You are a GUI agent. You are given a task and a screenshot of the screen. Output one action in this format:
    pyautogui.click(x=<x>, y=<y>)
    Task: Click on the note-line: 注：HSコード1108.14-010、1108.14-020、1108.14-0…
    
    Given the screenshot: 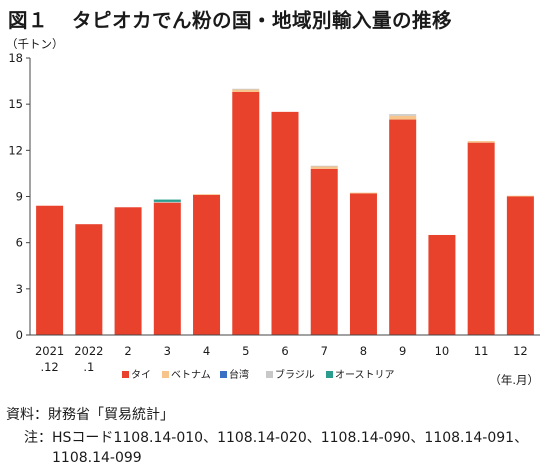 What is the action you would take?
    pyautogui.click(x=271, y=448)
    